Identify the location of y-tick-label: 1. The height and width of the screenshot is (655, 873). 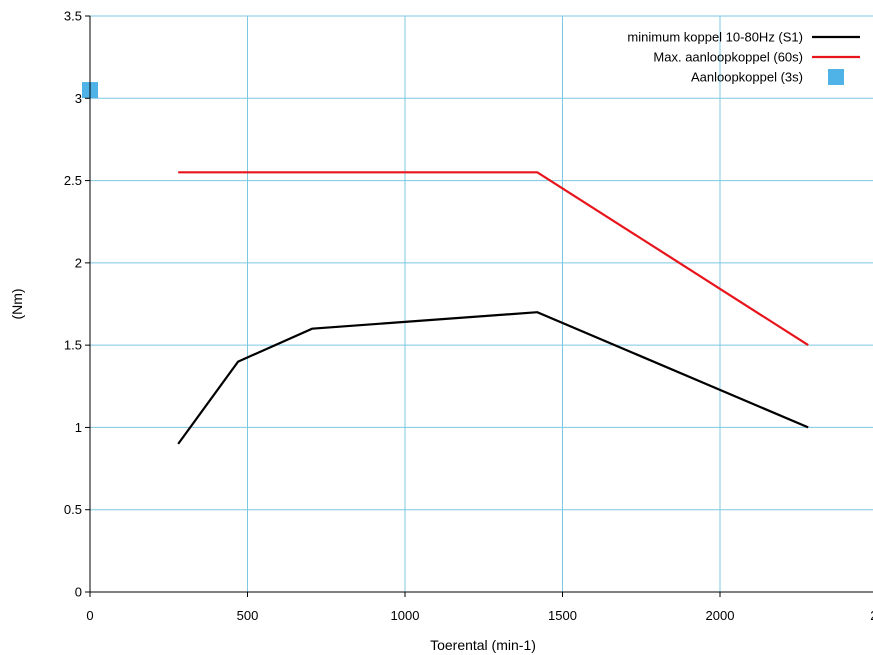
(78, 427).